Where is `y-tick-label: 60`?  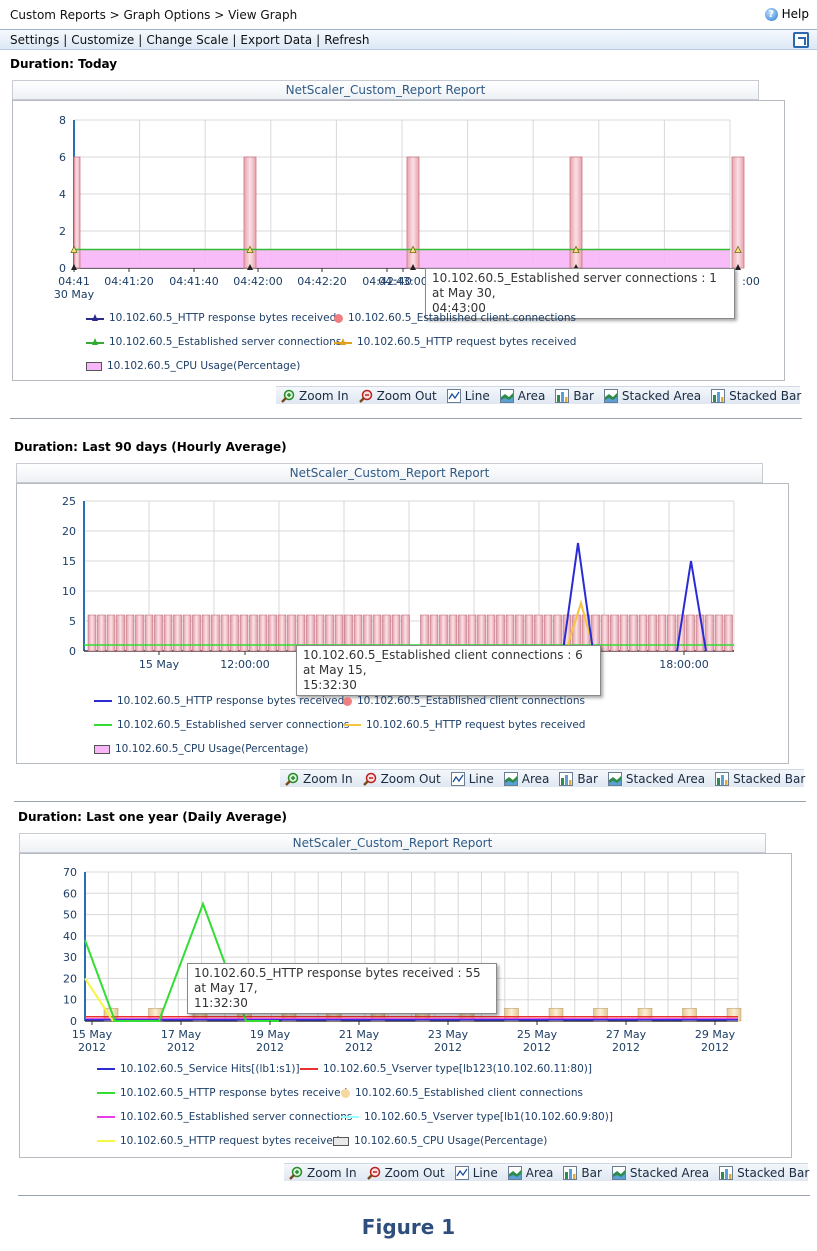
y-tick-label: 60 is located at coordinates (70, 893).